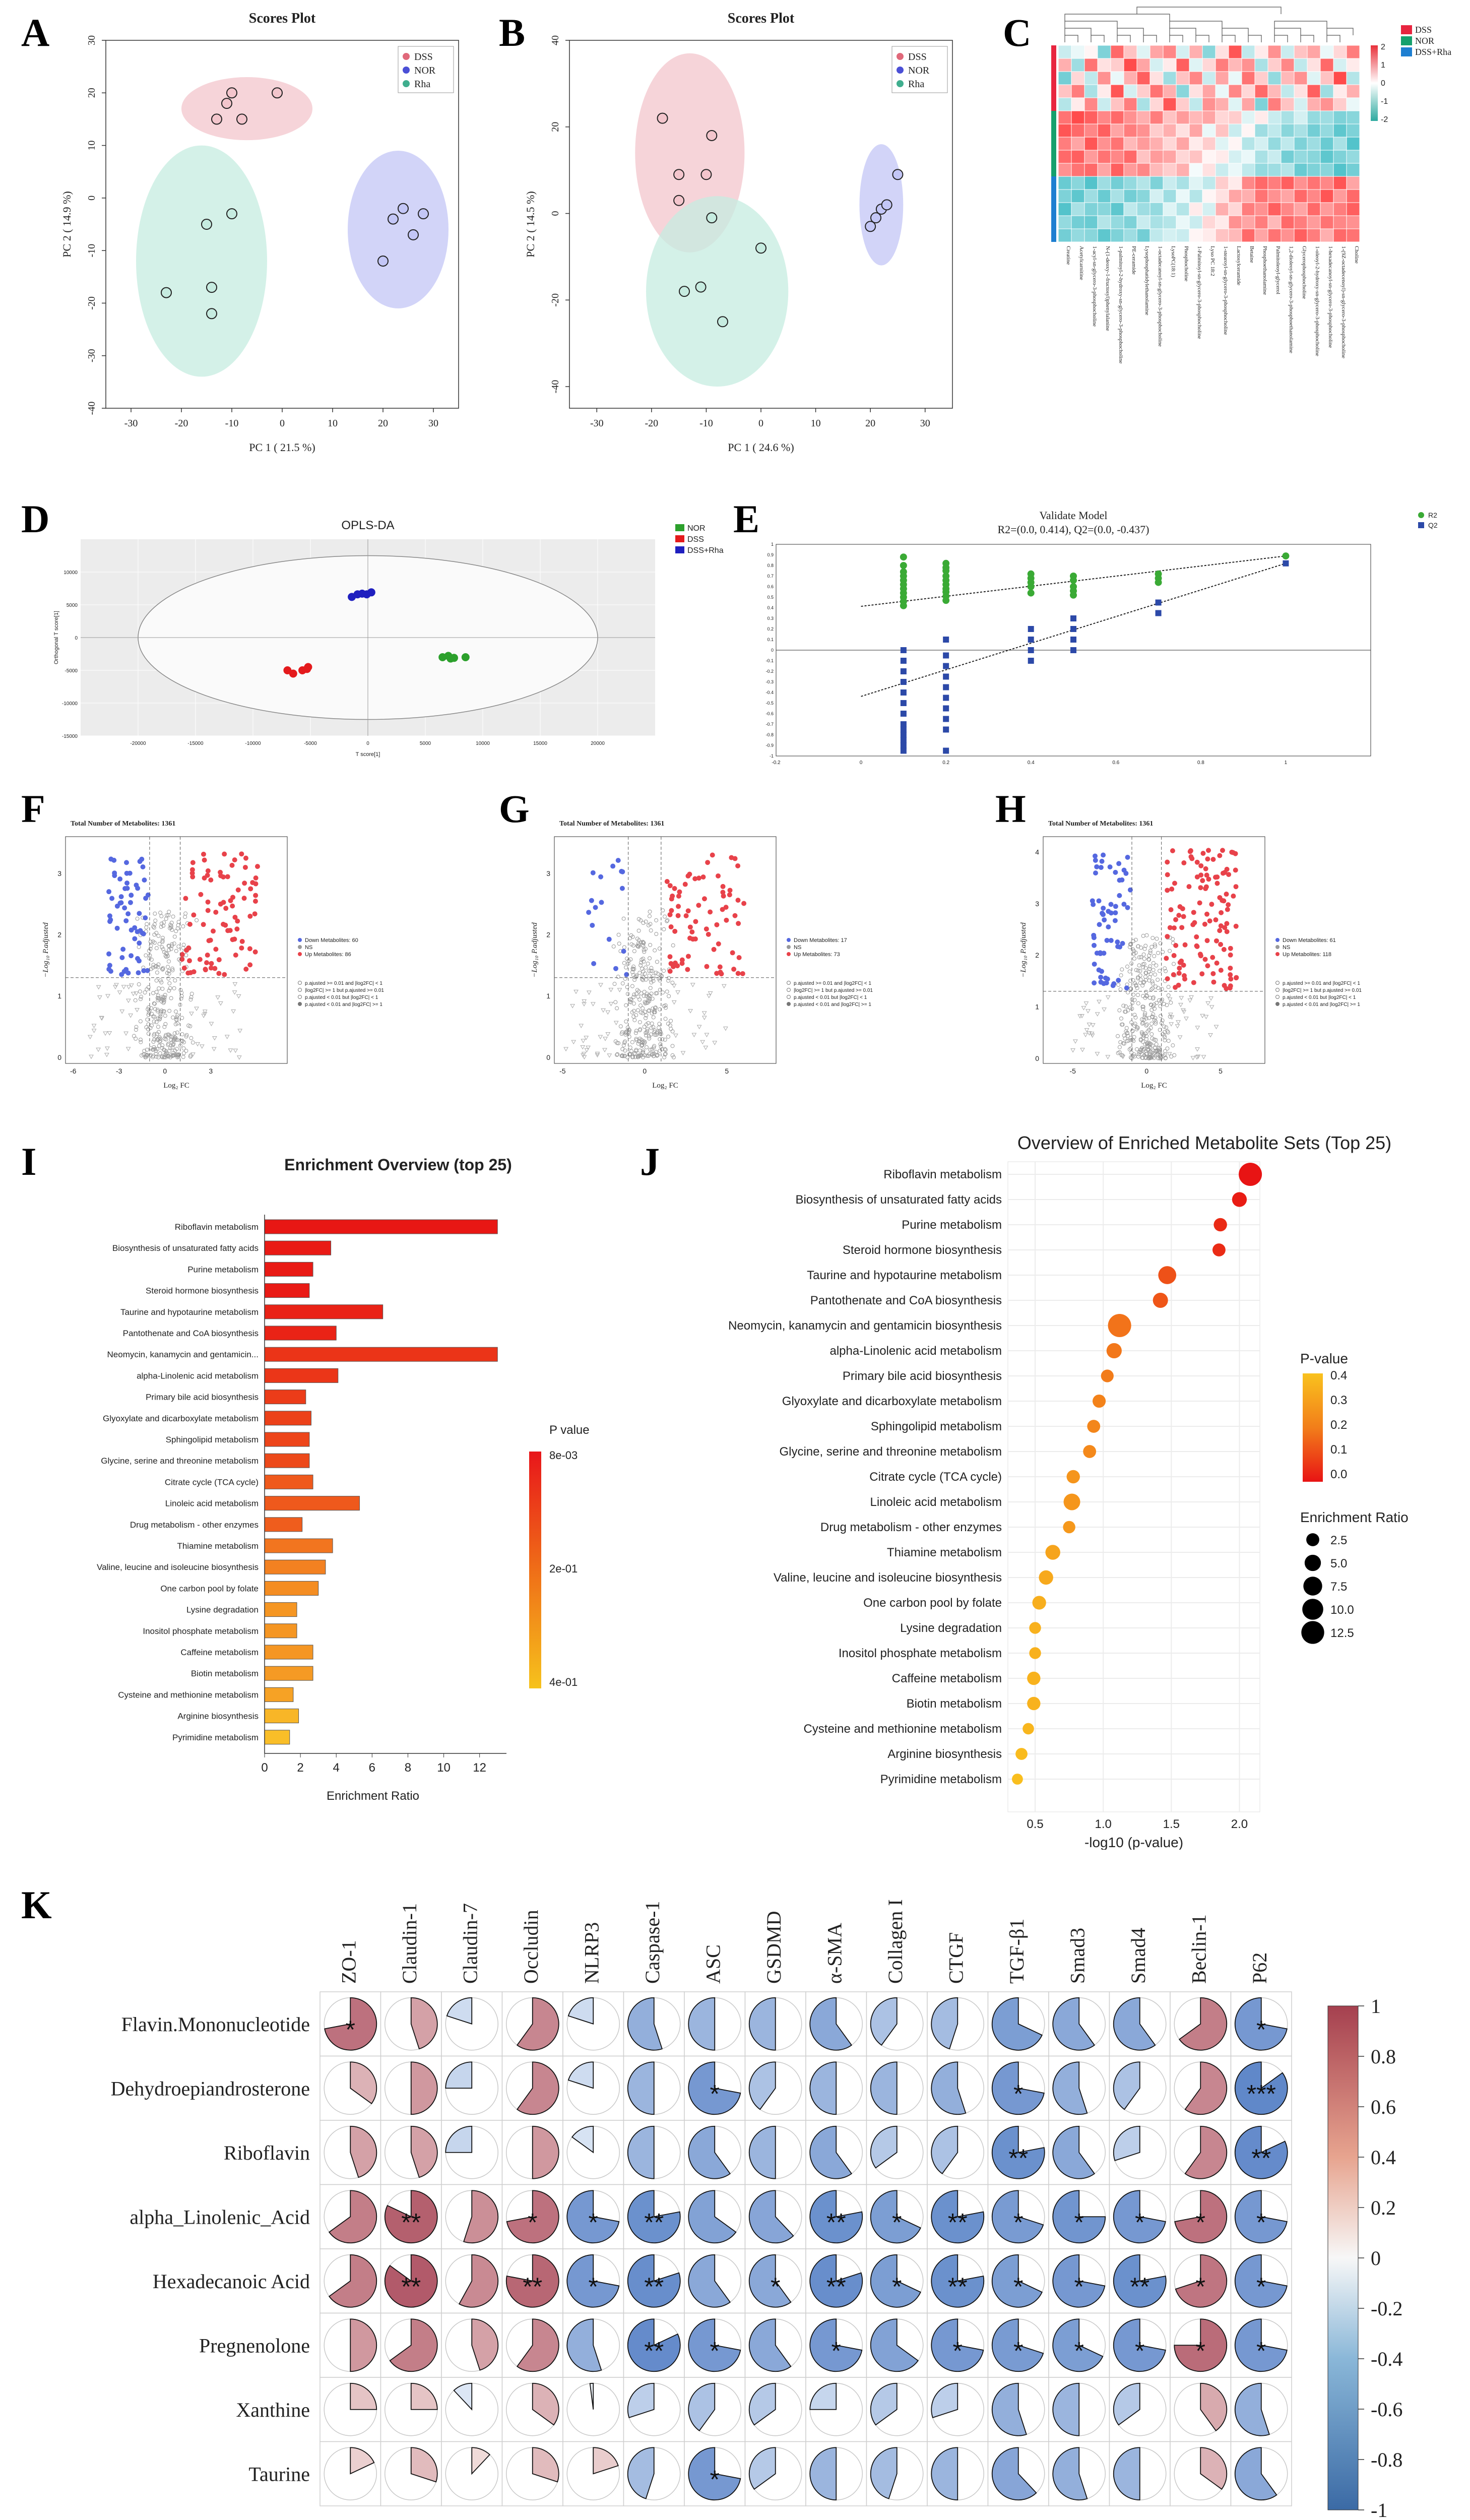 This screenshot has height=2520, width=1470. What do you see at coordinates (916, 84) in the screenshot?
I see `legend-label: Rha` at bounding box center [916, 84].